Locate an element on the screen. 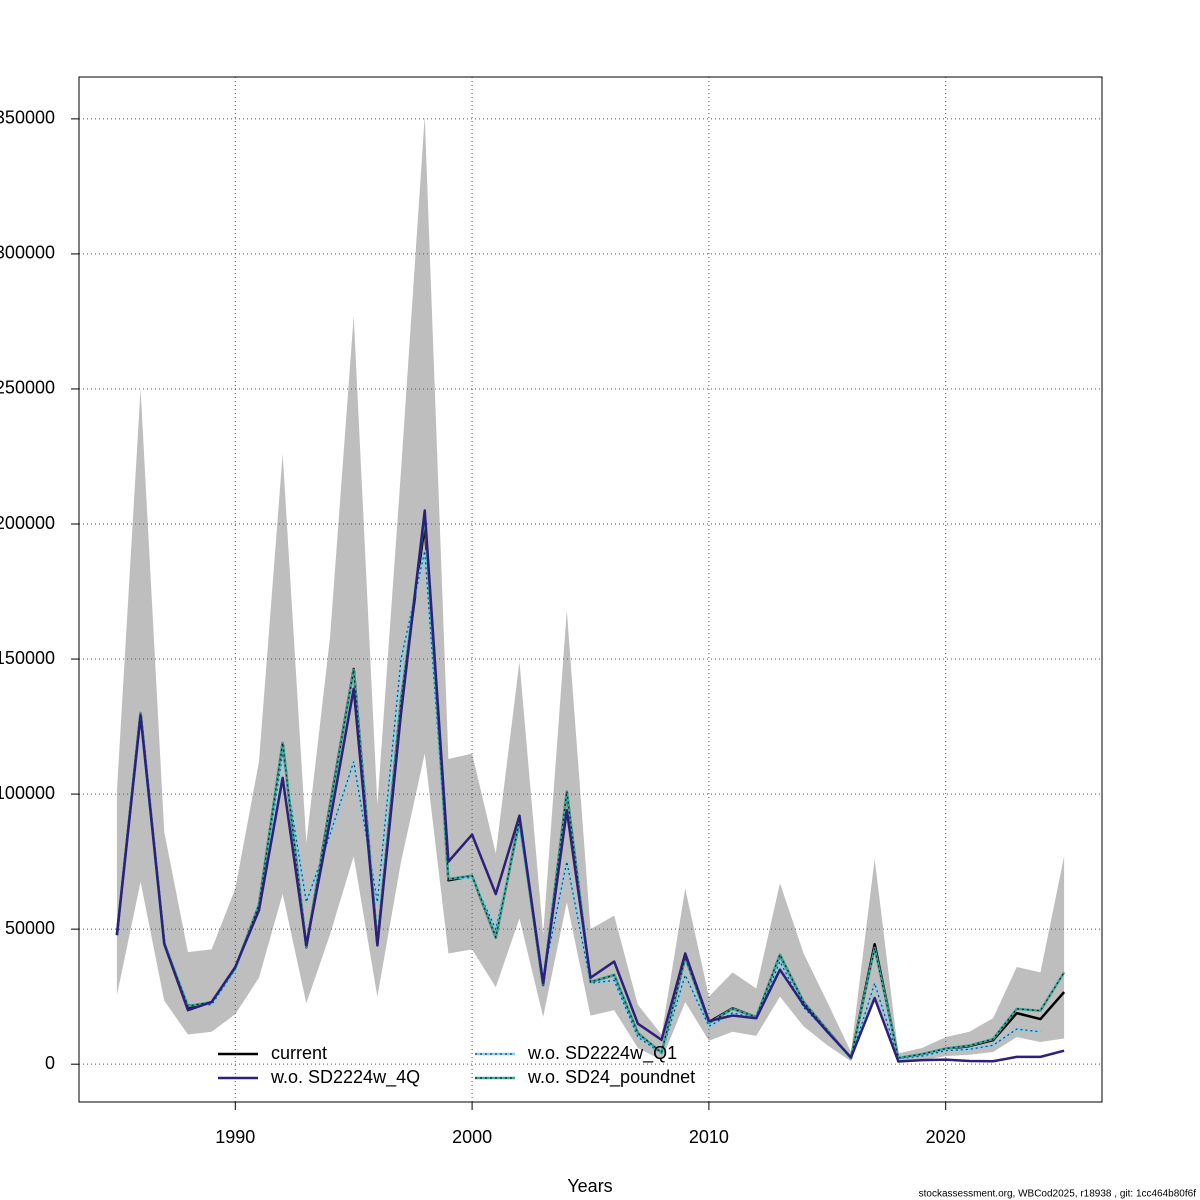 The image size is (1200, 1200). legend-label: w.o. SD2224w_Q1 is located at coordinates (602, 1053).